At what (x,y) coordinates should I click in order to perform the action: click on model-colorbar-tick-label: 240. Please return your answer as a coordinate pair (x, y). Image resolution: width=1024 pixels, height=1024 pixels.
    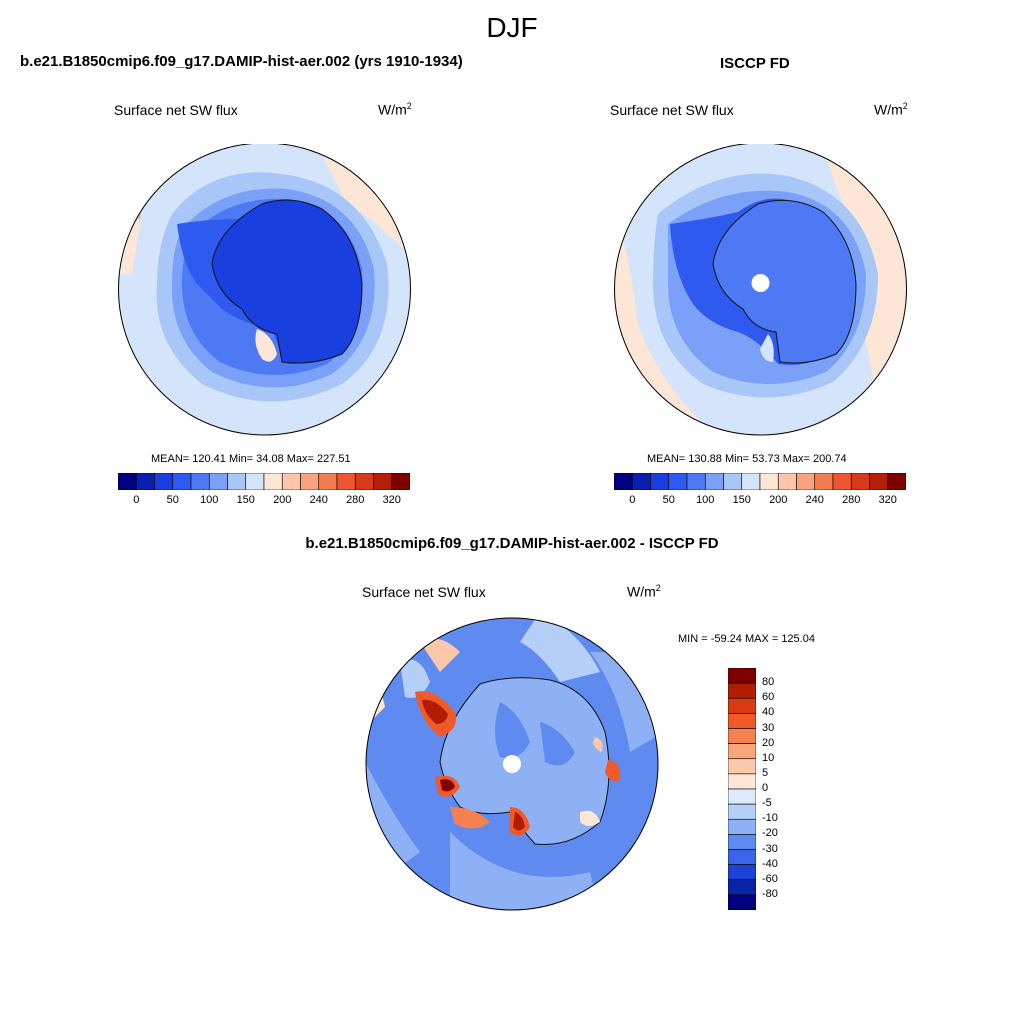
    Looking at the image, I should click on (318, 500).